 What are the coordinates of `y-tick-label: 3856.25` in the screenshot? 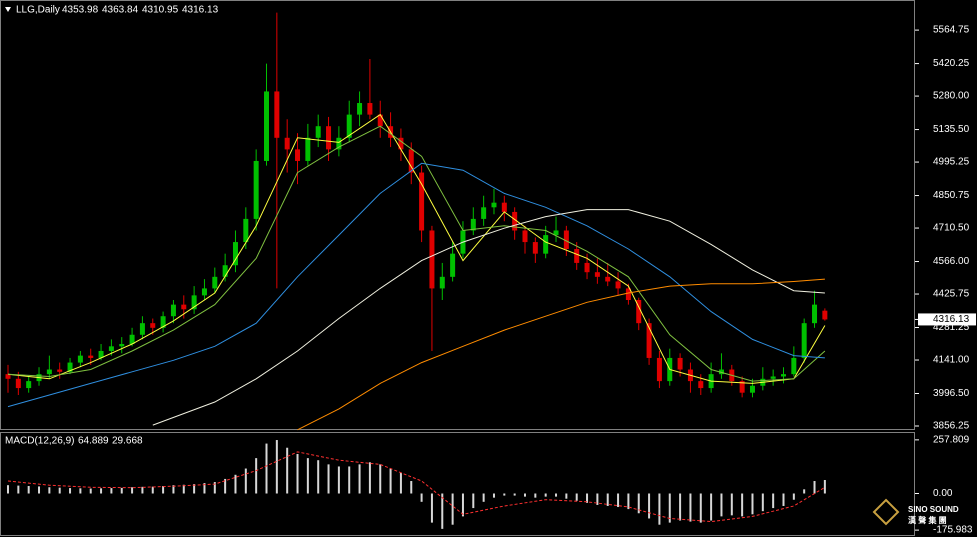 It's located at (951, 426).